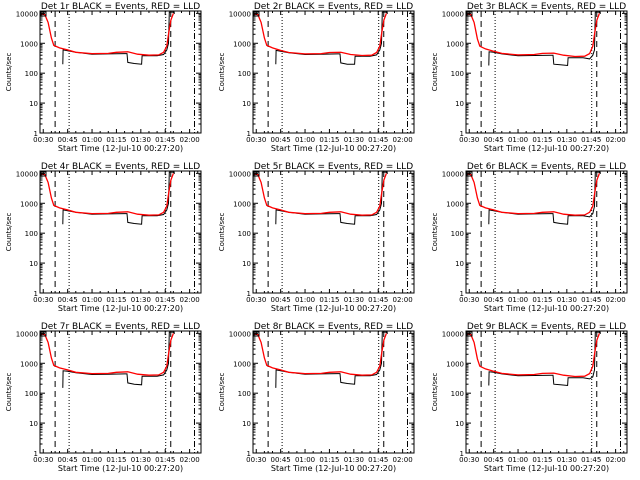 The image size is (640, 480). I want to click on chart-title: Det 1r BLACK = Events, RED = LLD, so click(120, 7).